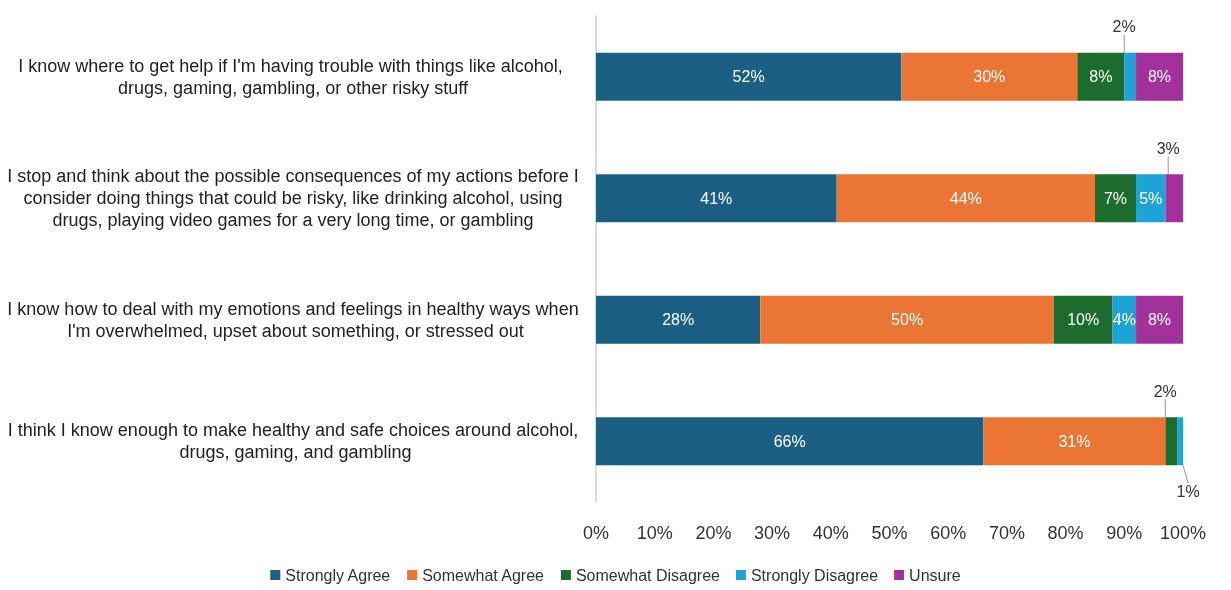  What do you see at coordinates (948, 533) in the screenshot?
I see `x-tick-label: 60%` at bounding box center [948, 533].